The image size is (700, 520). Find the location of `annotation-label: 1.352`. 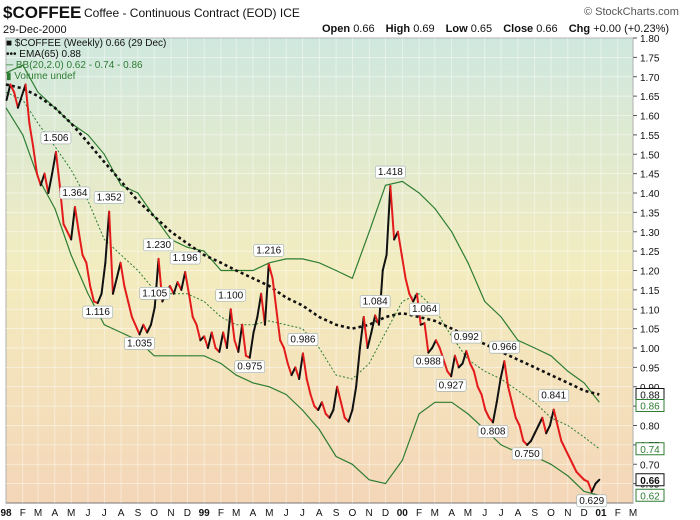

annotation-label: 1.352 is located at coordinates (109, 197).